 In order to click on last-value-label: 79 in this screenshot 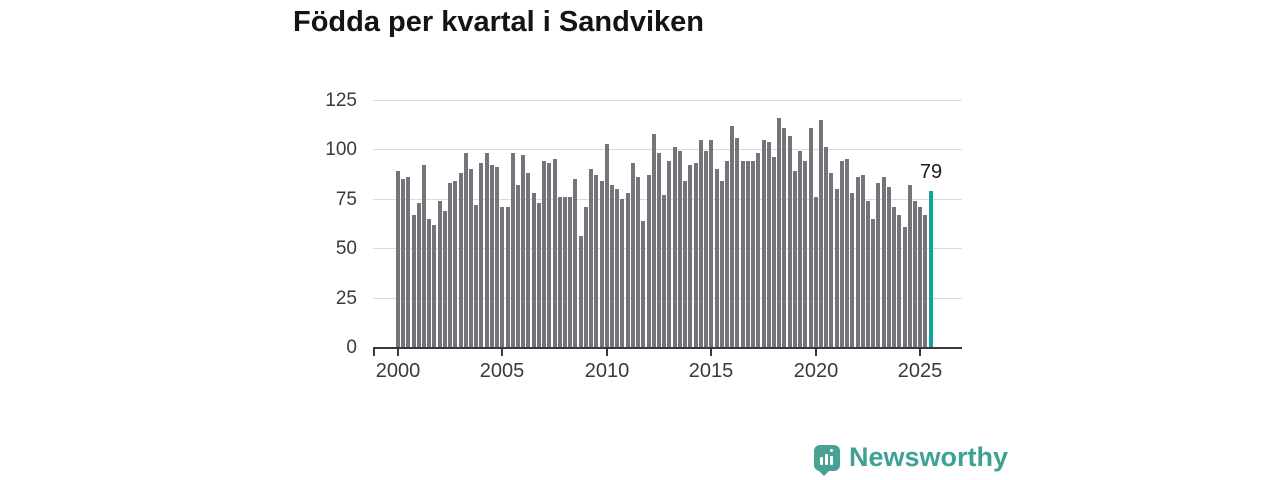, I will do `click(931, 172)`.